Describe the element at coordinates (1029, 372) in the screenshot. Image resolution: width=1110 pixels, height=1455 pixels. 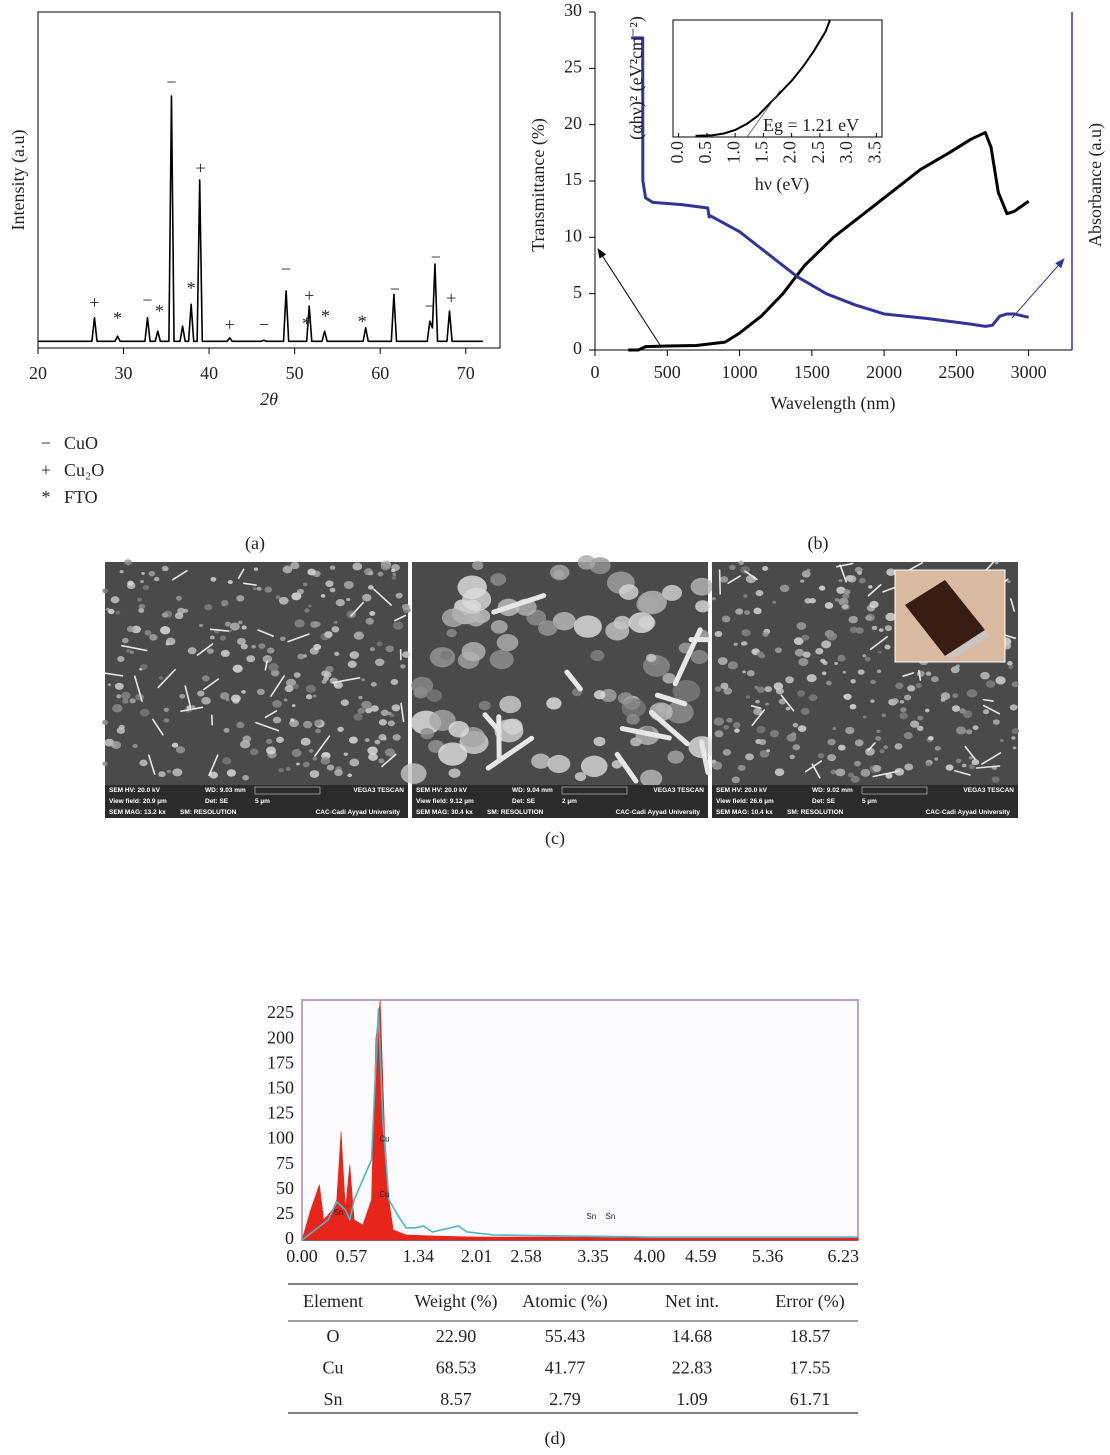
I see `x-tick-label: 3000` at that location.